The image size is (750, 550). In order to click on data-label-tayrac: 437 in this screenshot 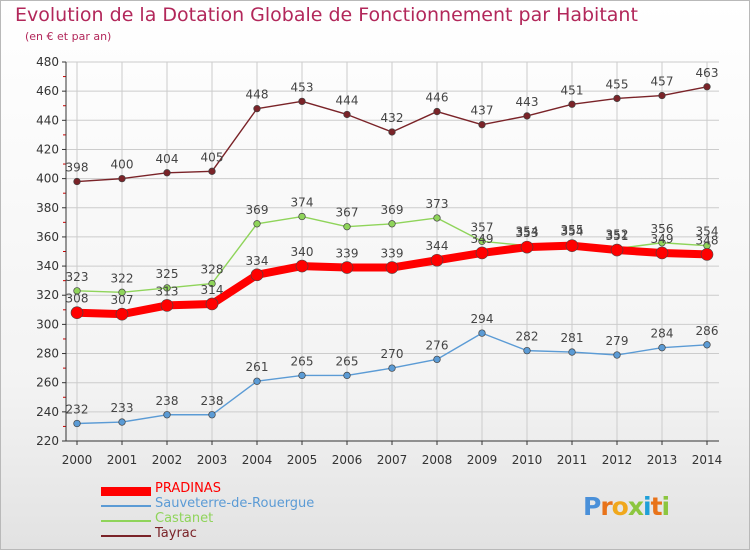, I will do `click(482, 111)`.